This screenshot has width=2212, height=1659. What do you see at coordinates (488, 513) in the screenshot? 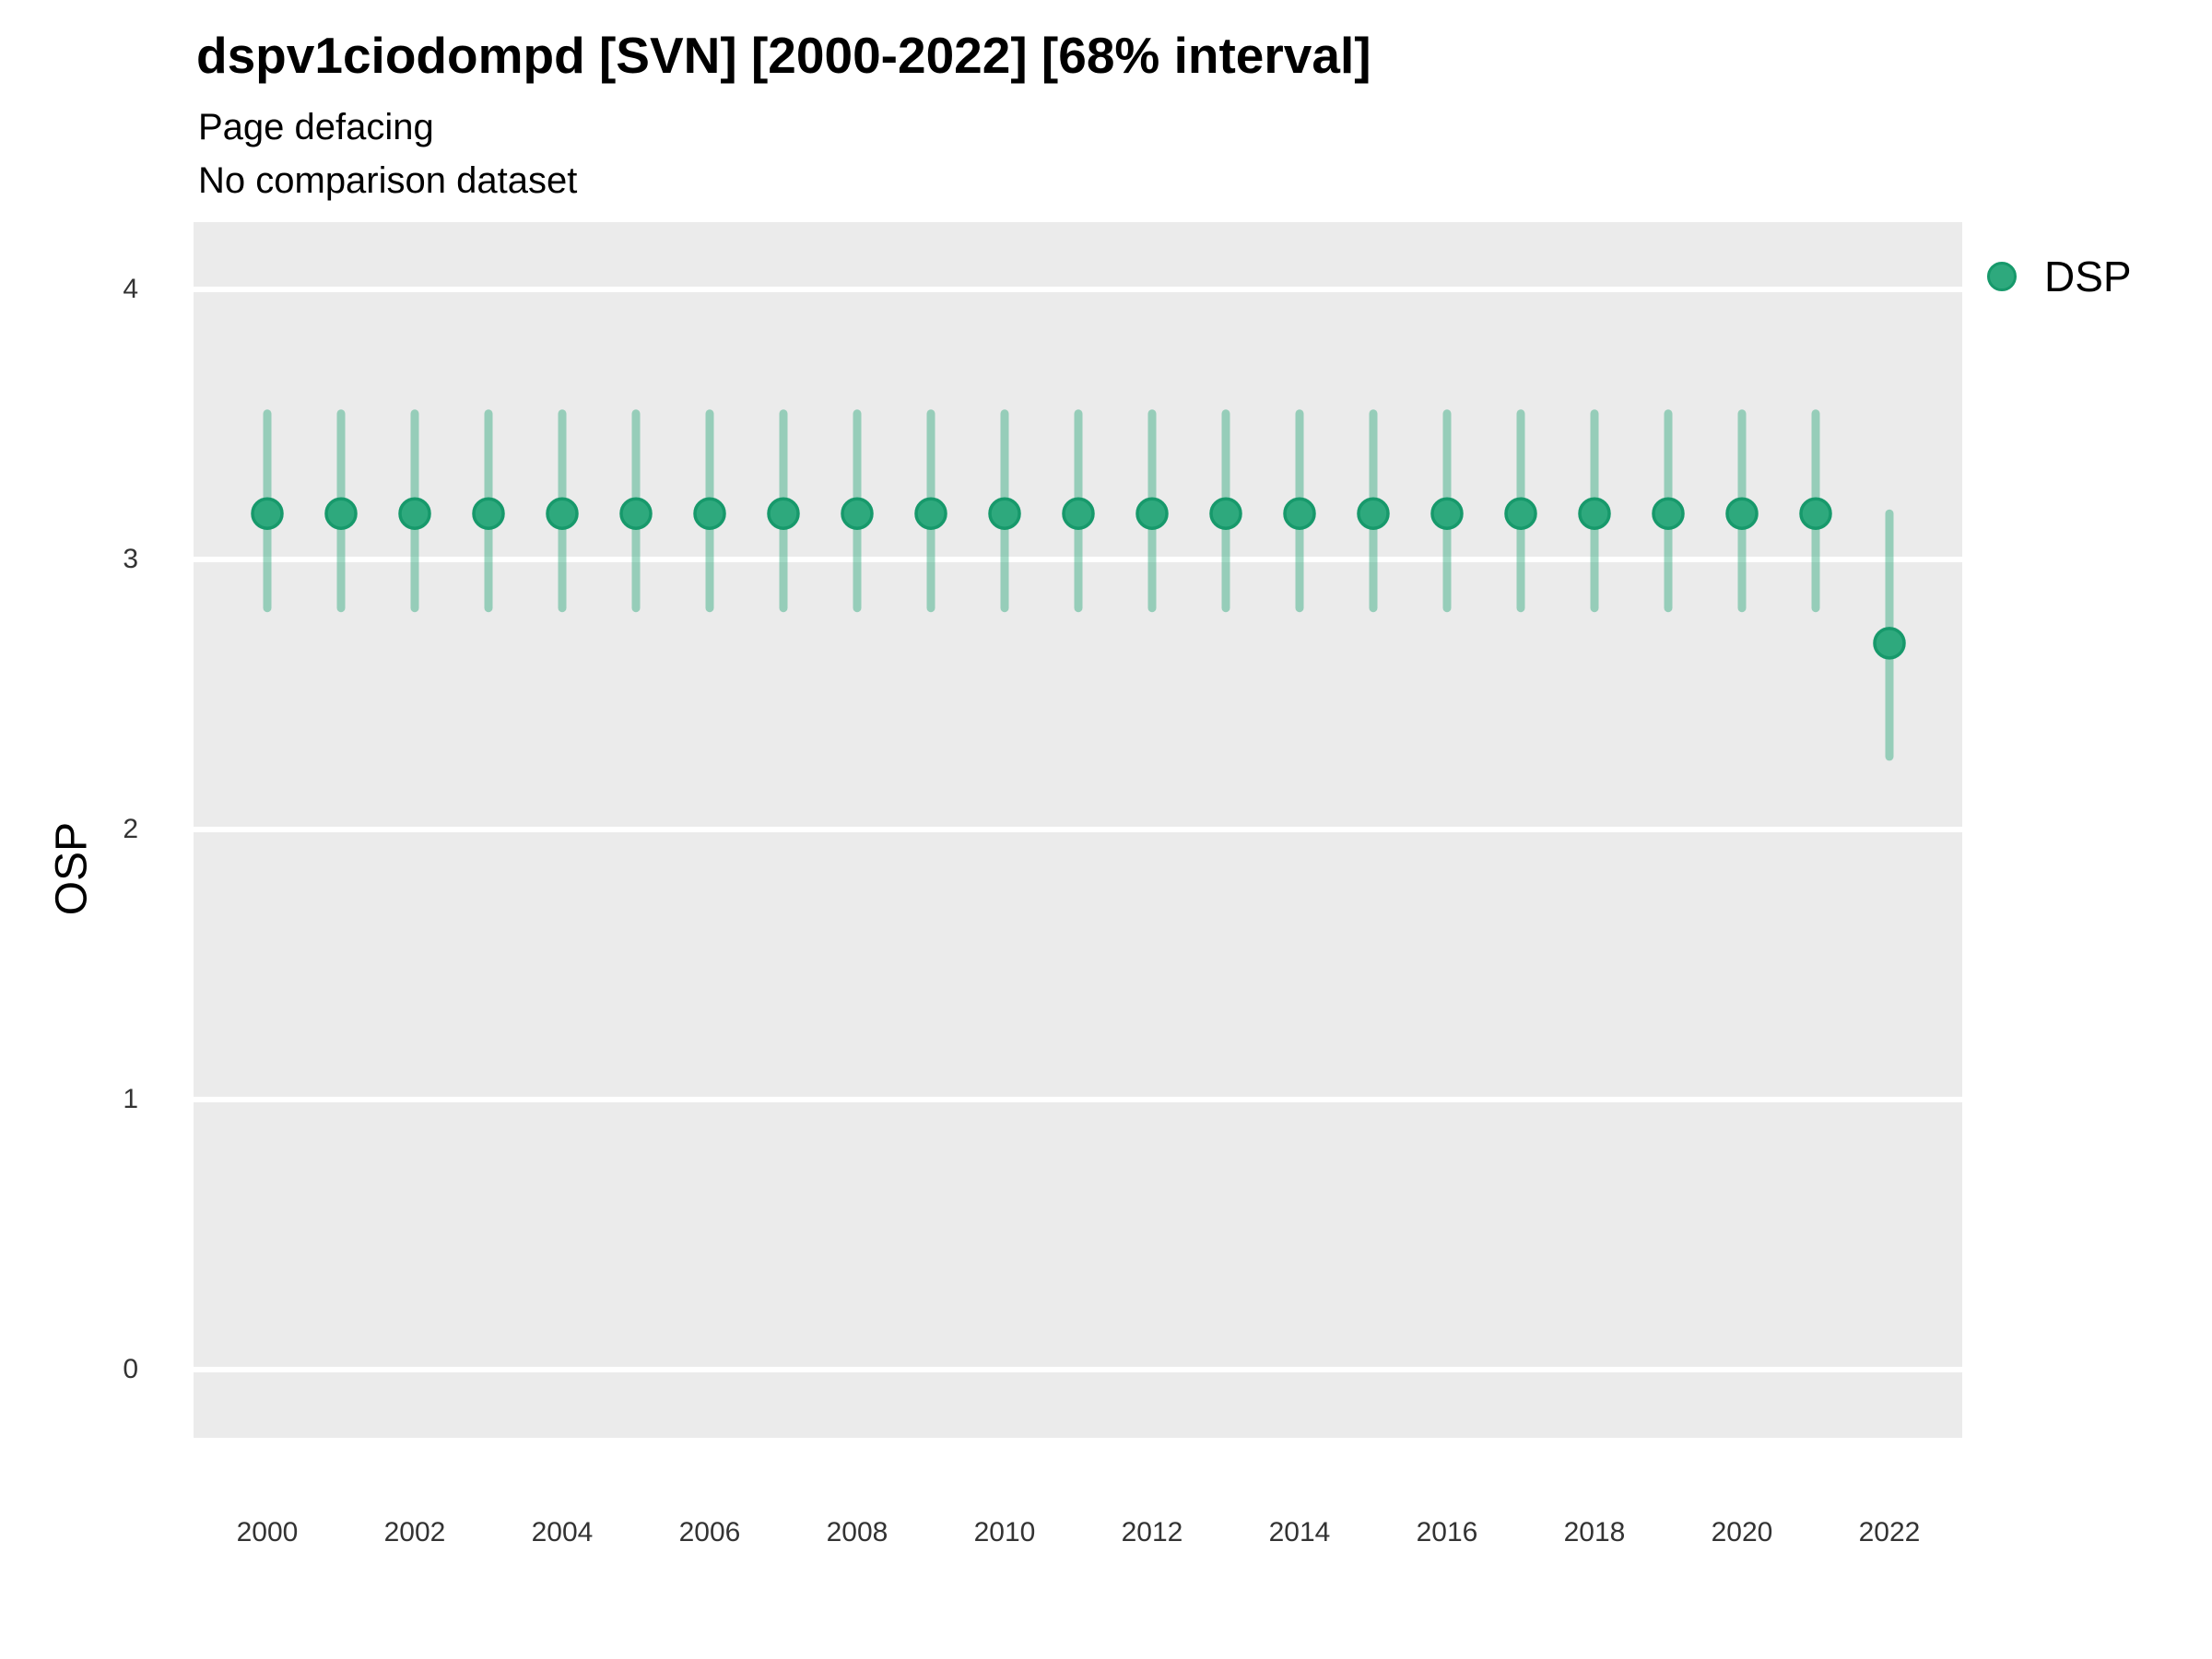
I see `data-point-2003` at bounding box center [488, 513].